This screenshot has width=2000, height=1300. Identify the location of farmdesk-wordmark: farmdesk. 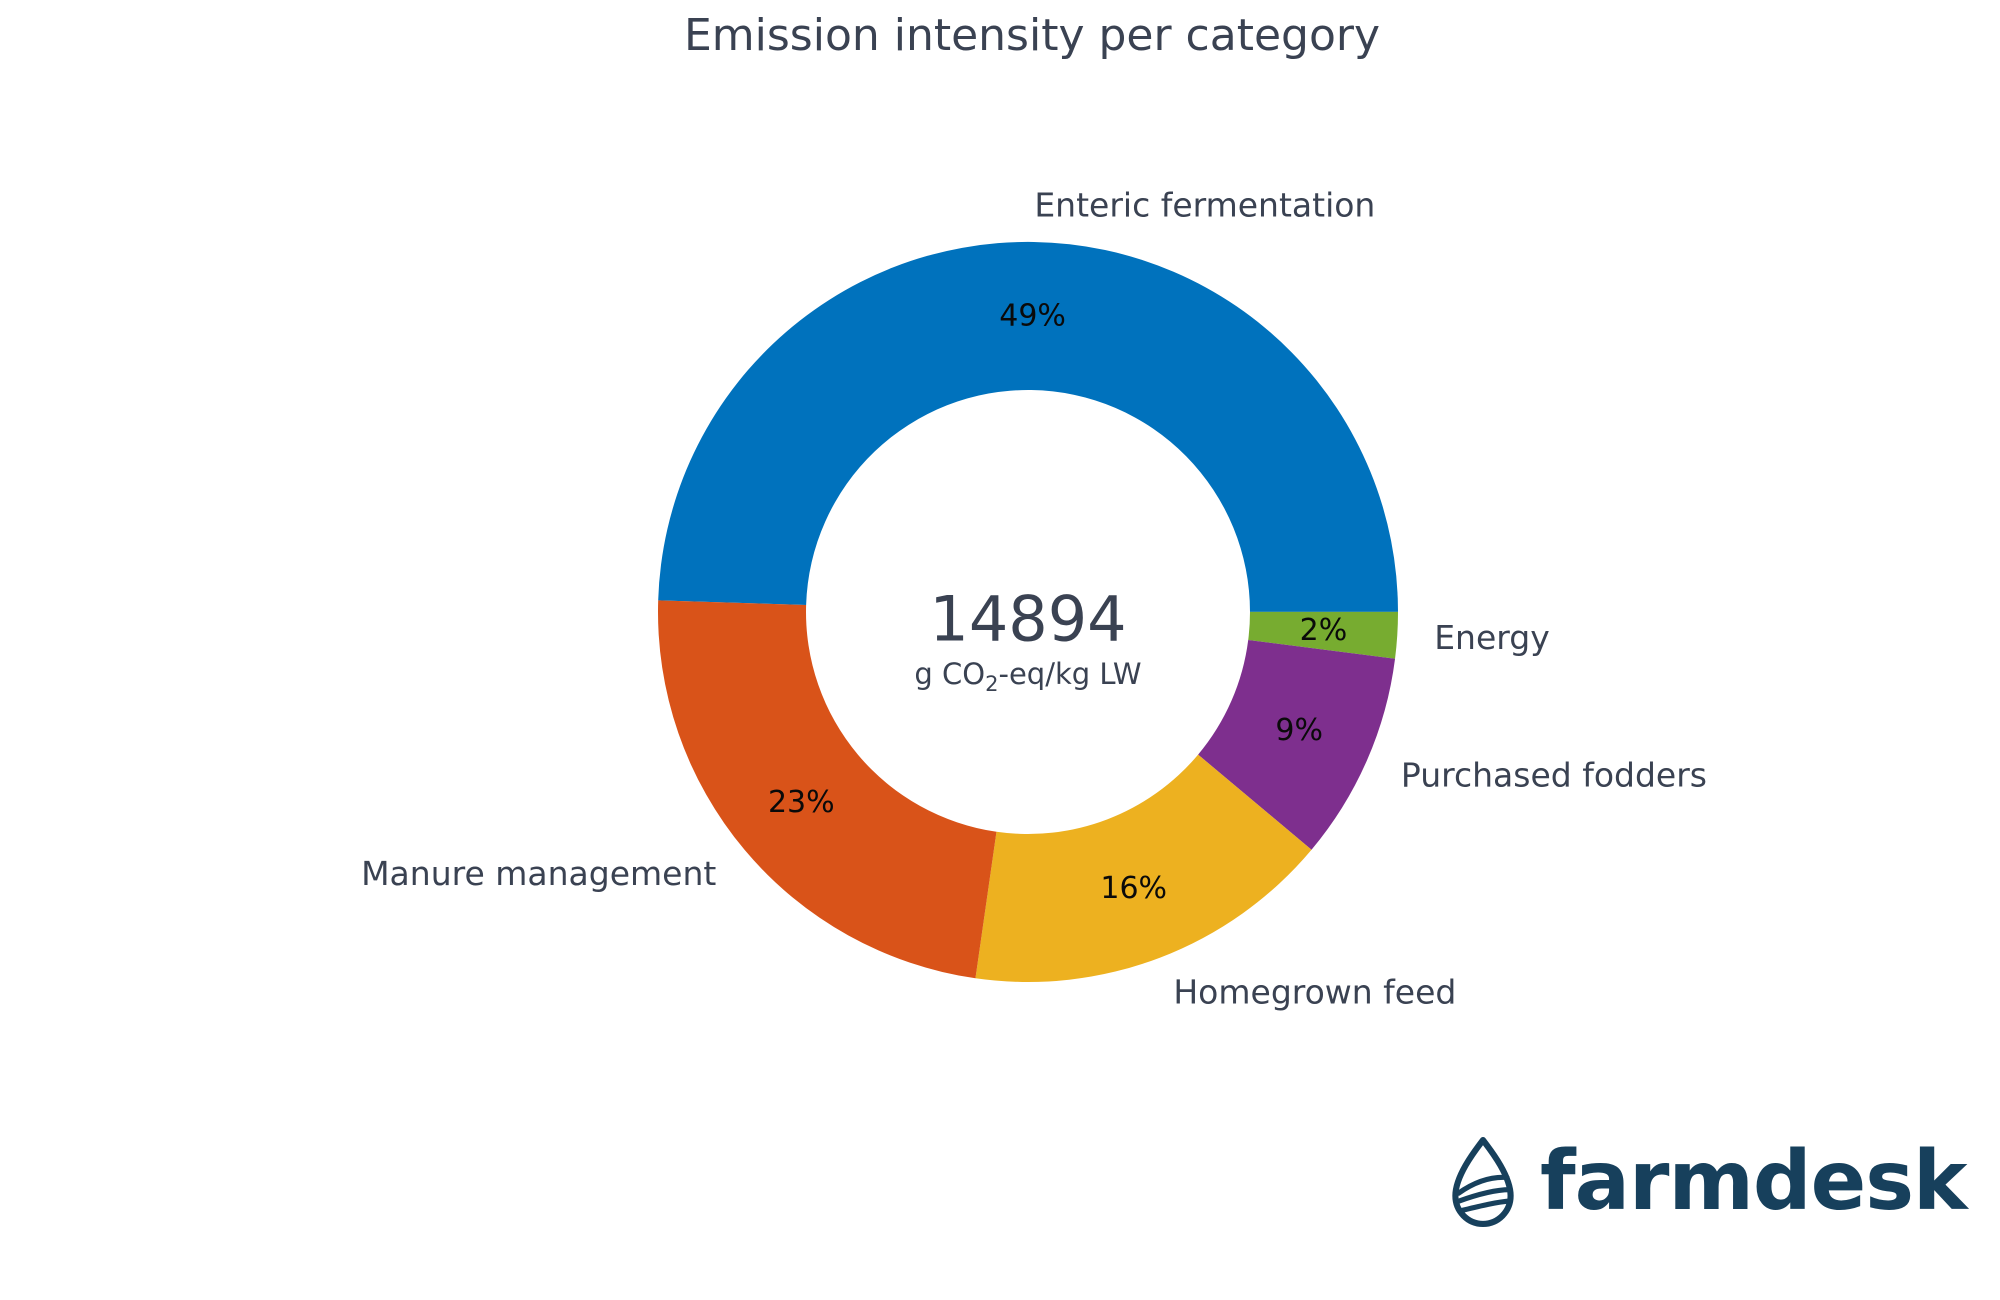
(1754, 1181).